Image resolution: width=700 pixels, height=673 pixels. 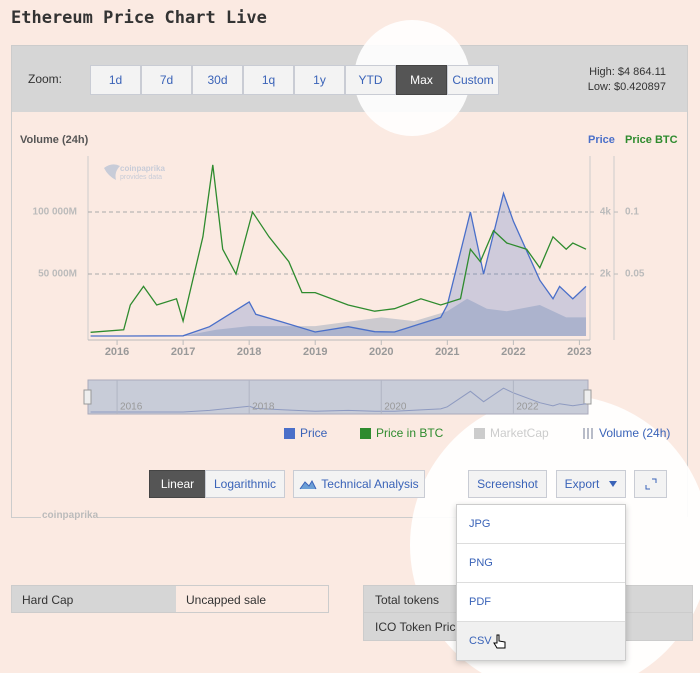 What do you see at coordinates (177, 484) in the screenshot?
I see `linear-button: Linear` at bounding box center [177, 484].